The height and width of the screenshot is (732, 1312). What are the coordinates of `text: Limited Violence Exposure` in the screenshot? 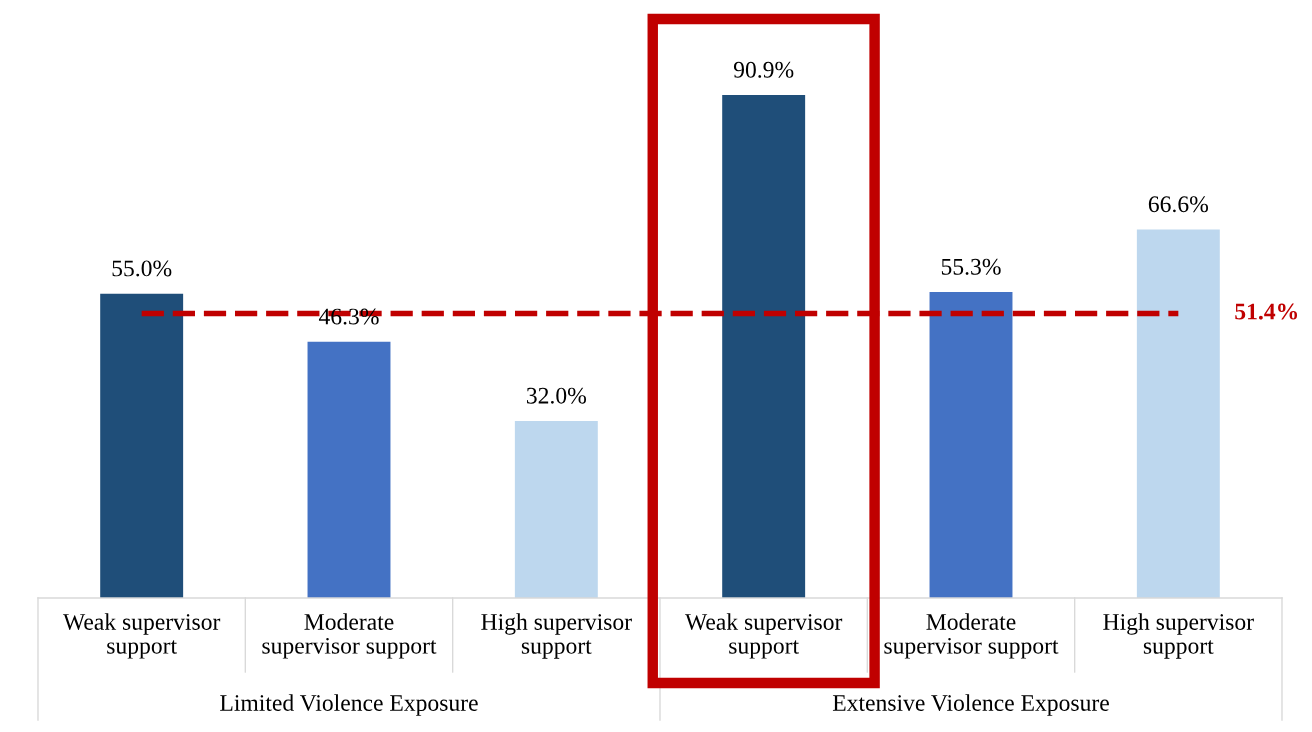 It's located at (349, 705).